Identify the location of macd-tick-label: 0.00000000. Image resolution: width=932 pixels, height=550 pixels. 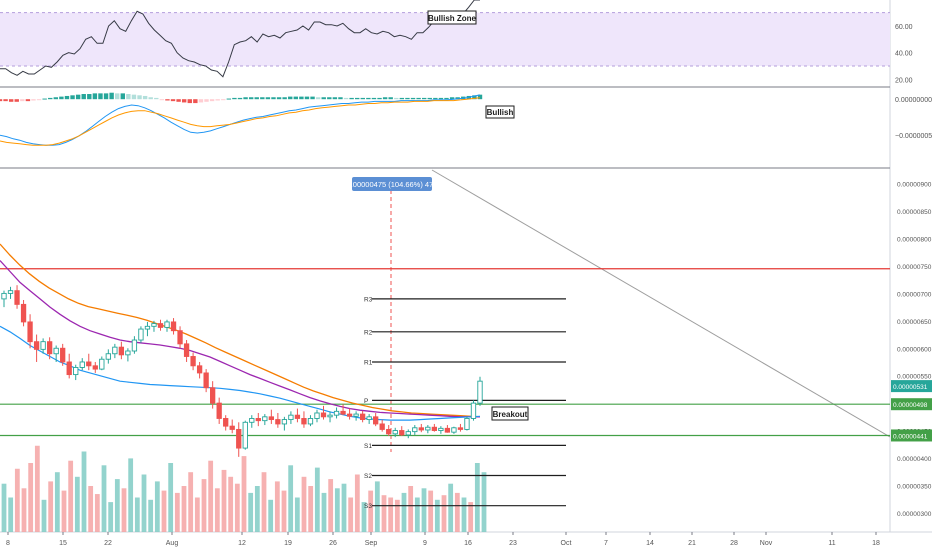
(913, 100).